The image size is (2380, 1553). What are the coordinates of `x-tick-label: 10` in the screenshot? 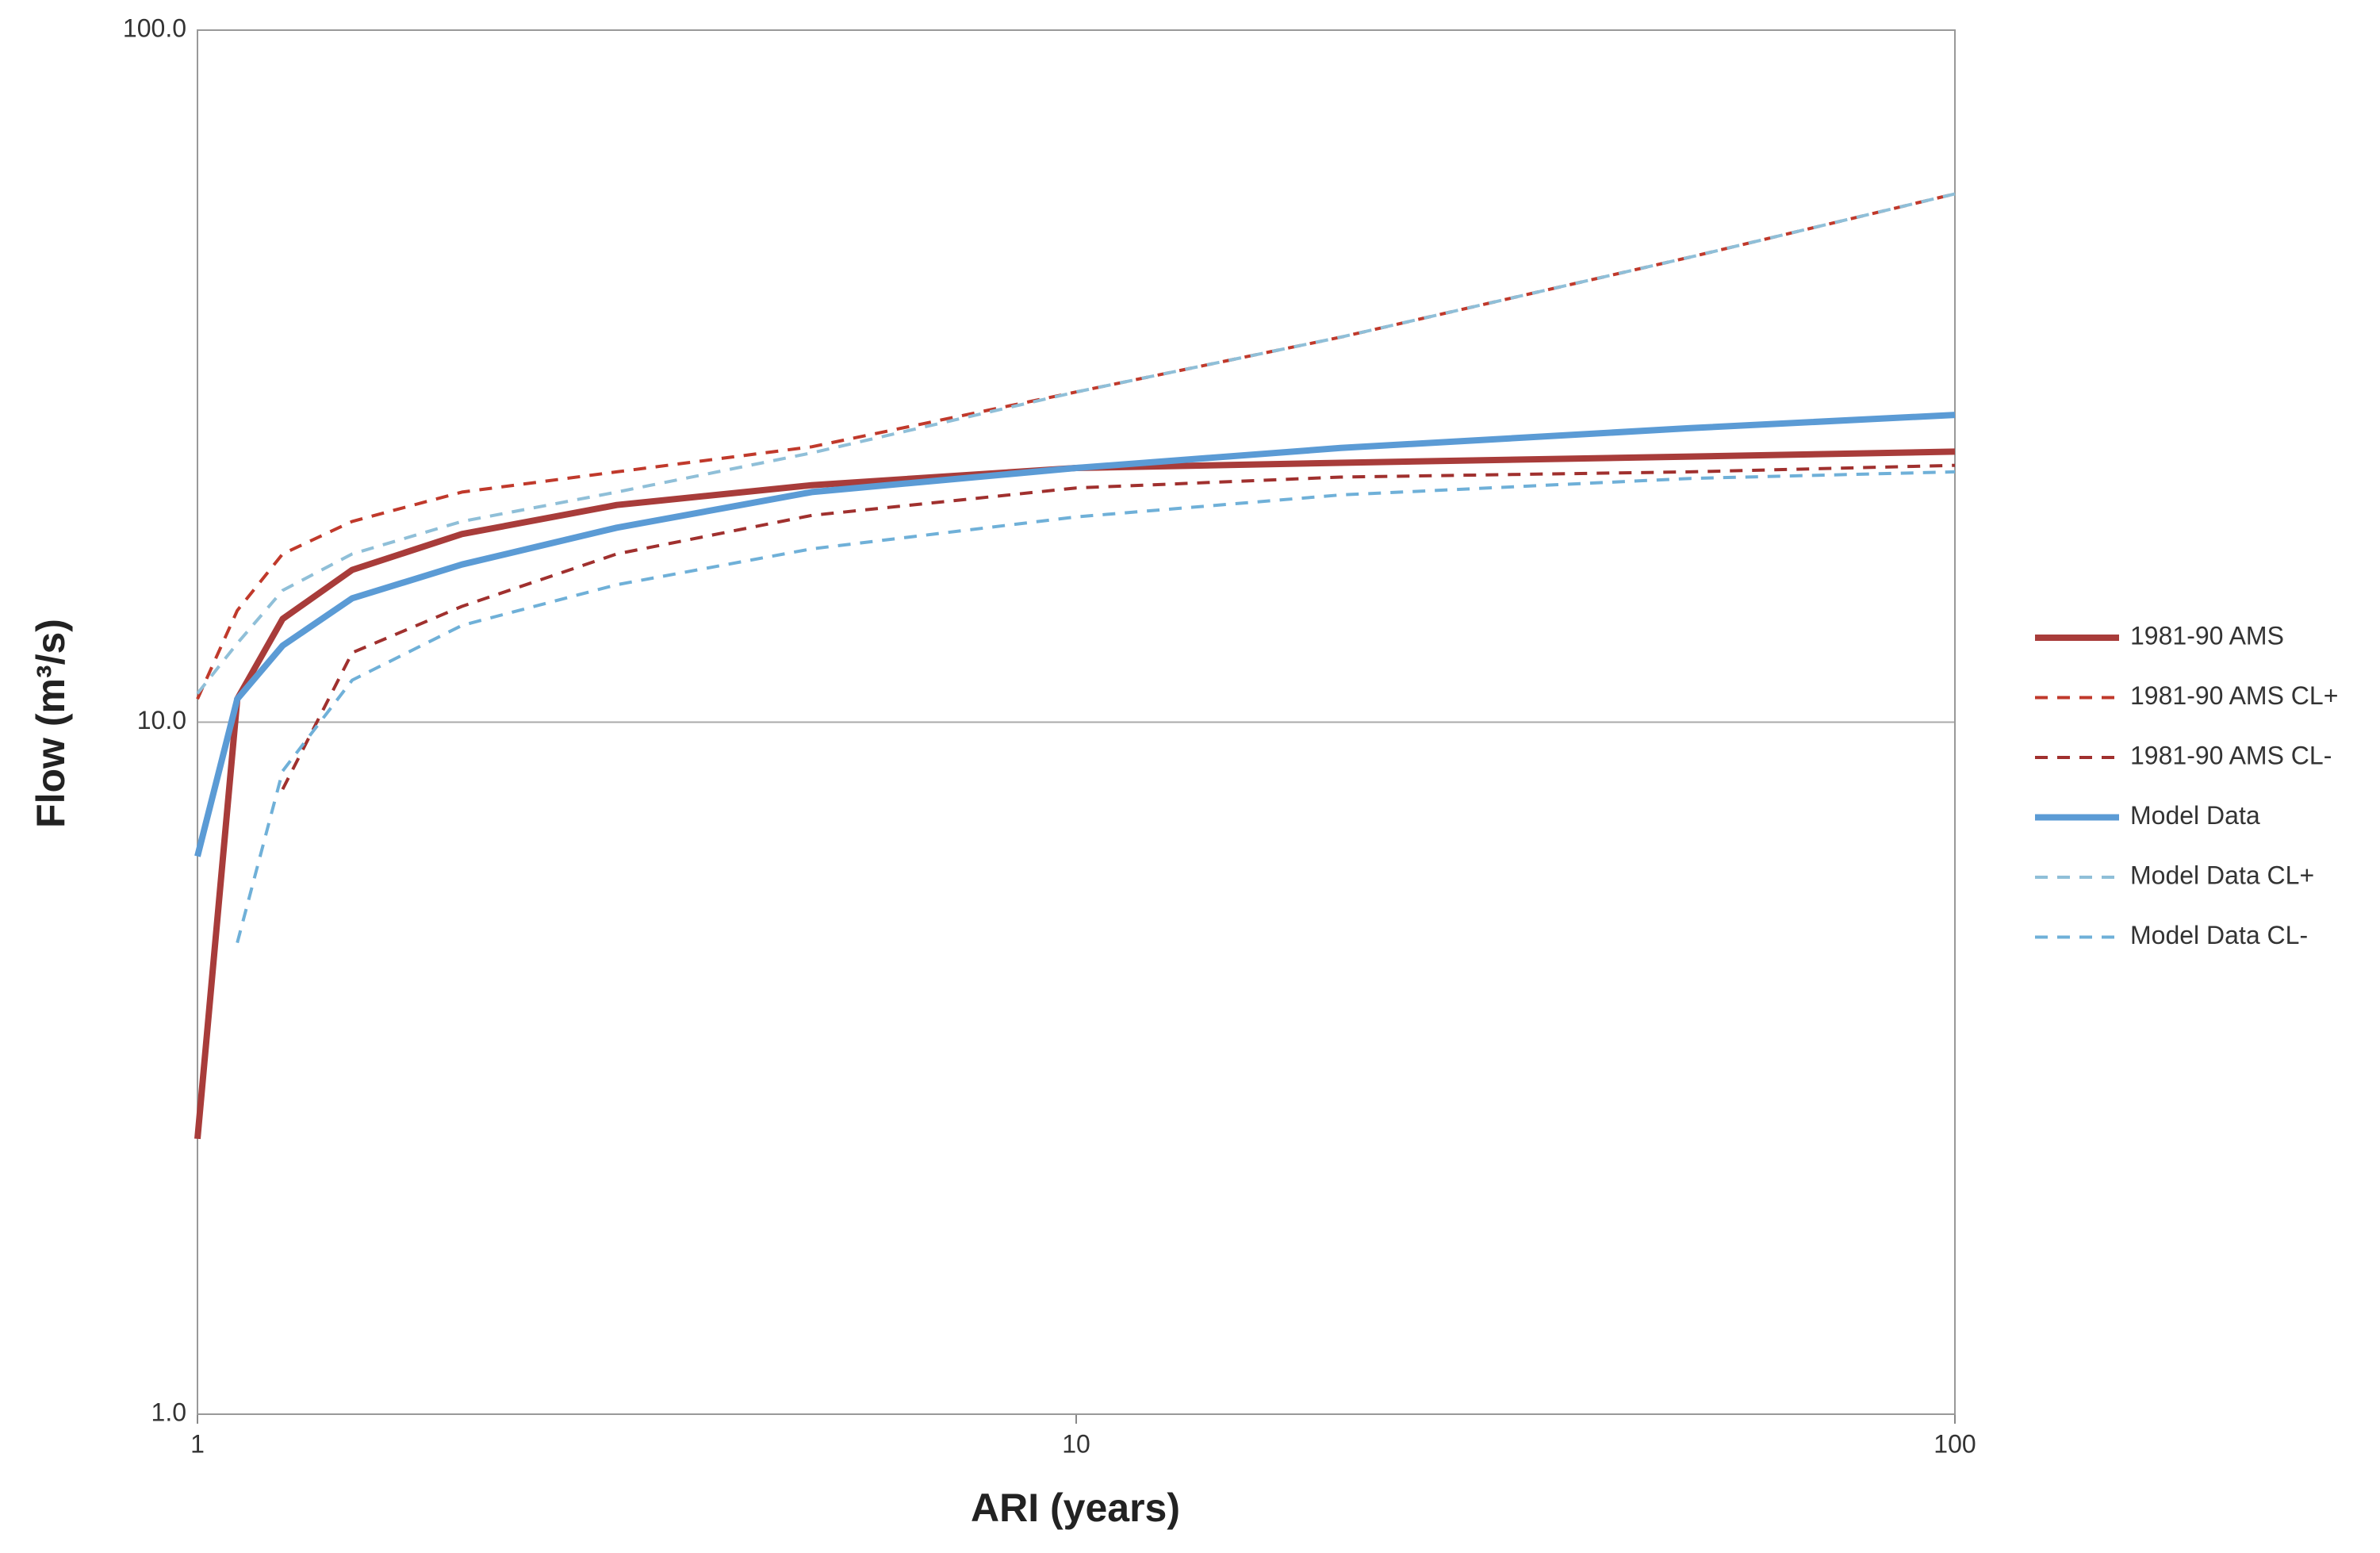 It's located at (1076, 1443).